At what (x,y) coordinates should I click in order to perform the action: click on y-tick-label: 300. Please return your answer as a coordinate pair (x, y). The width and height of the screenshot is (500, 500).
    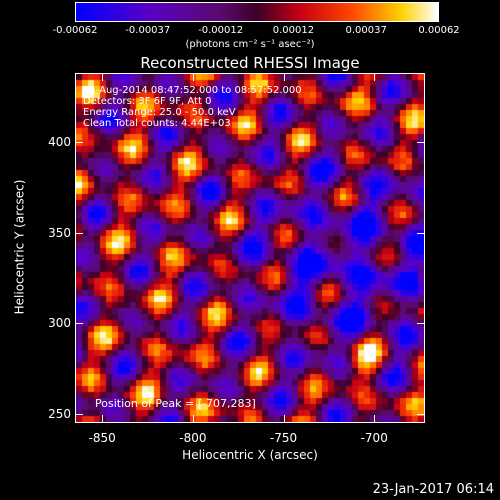
    Looking at the image, I should click on (59, 323).